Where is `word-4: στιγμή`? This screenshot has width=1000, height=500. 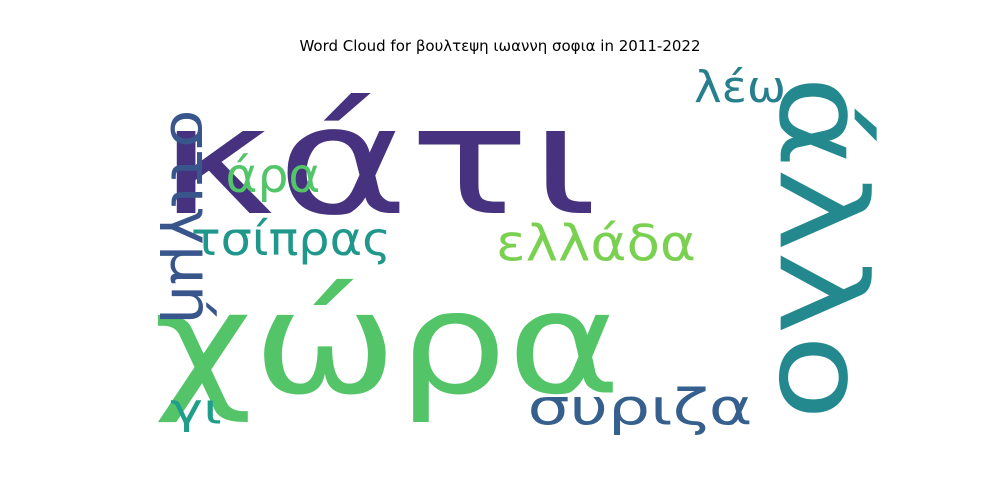 word-4: στιγμή is located at coordinates (190, 217).